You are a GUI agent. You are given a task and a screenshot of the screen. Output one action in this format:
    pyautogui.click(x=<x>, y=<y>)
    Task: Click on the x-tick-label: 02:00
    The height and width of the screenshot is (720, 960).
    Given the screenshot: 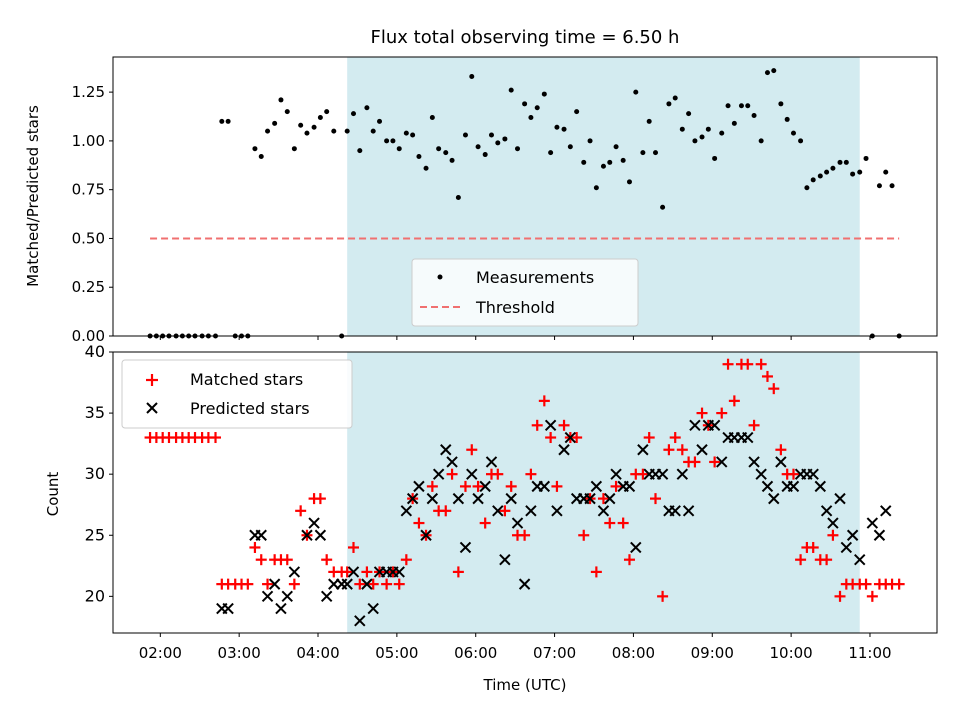 What is the action you would take?
    pyautogui.click(x=160, y=653)
    